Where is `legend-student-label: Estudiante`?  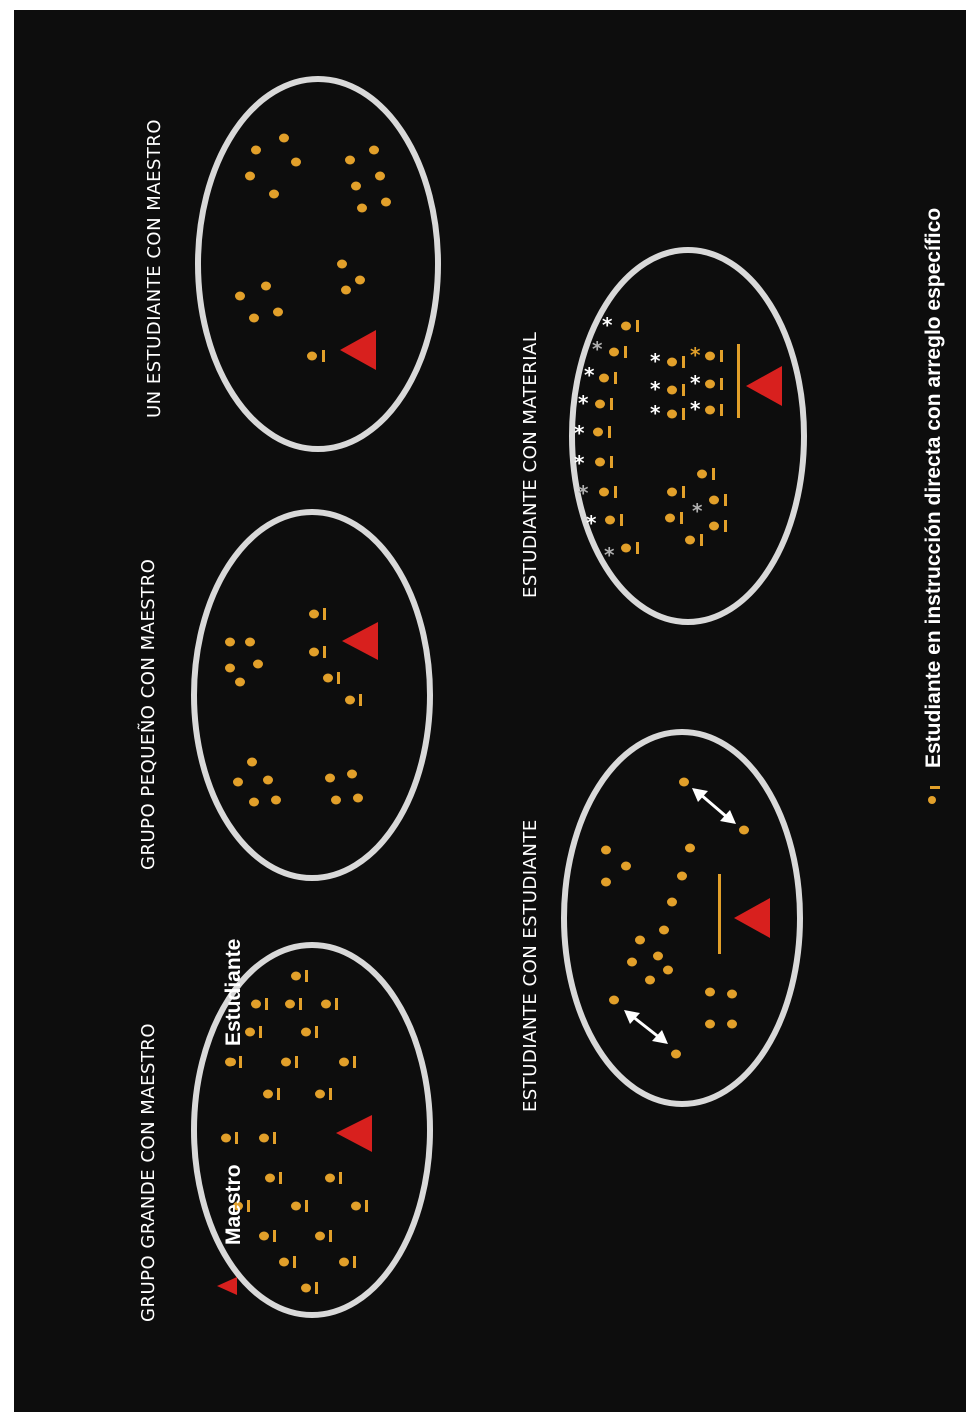
legend-student-label: Estudiante is located at coordinates (233, 992).